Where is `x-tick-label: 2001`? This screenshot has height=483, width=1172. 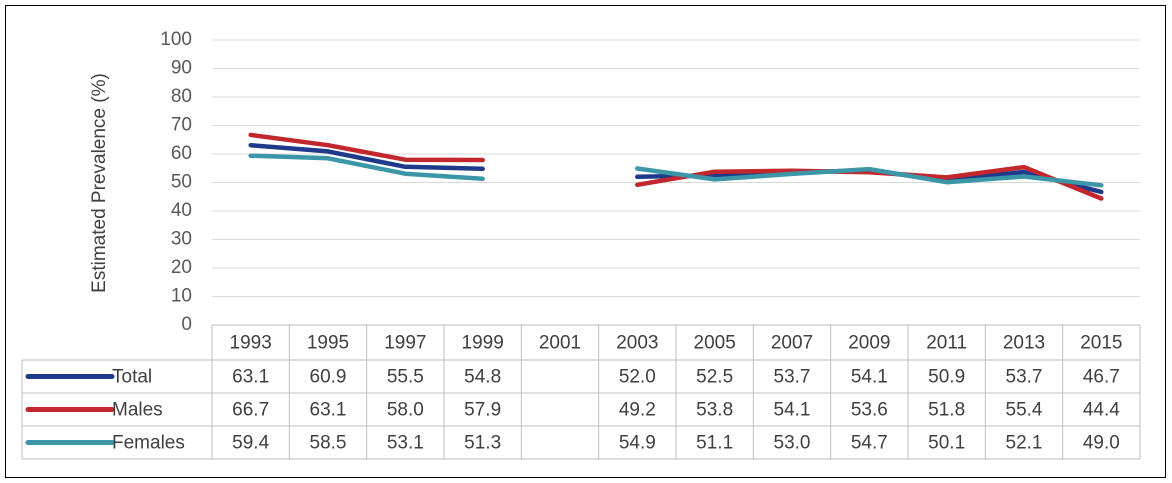 x-tick-label: 2001 is located at coordinates (560, 343).